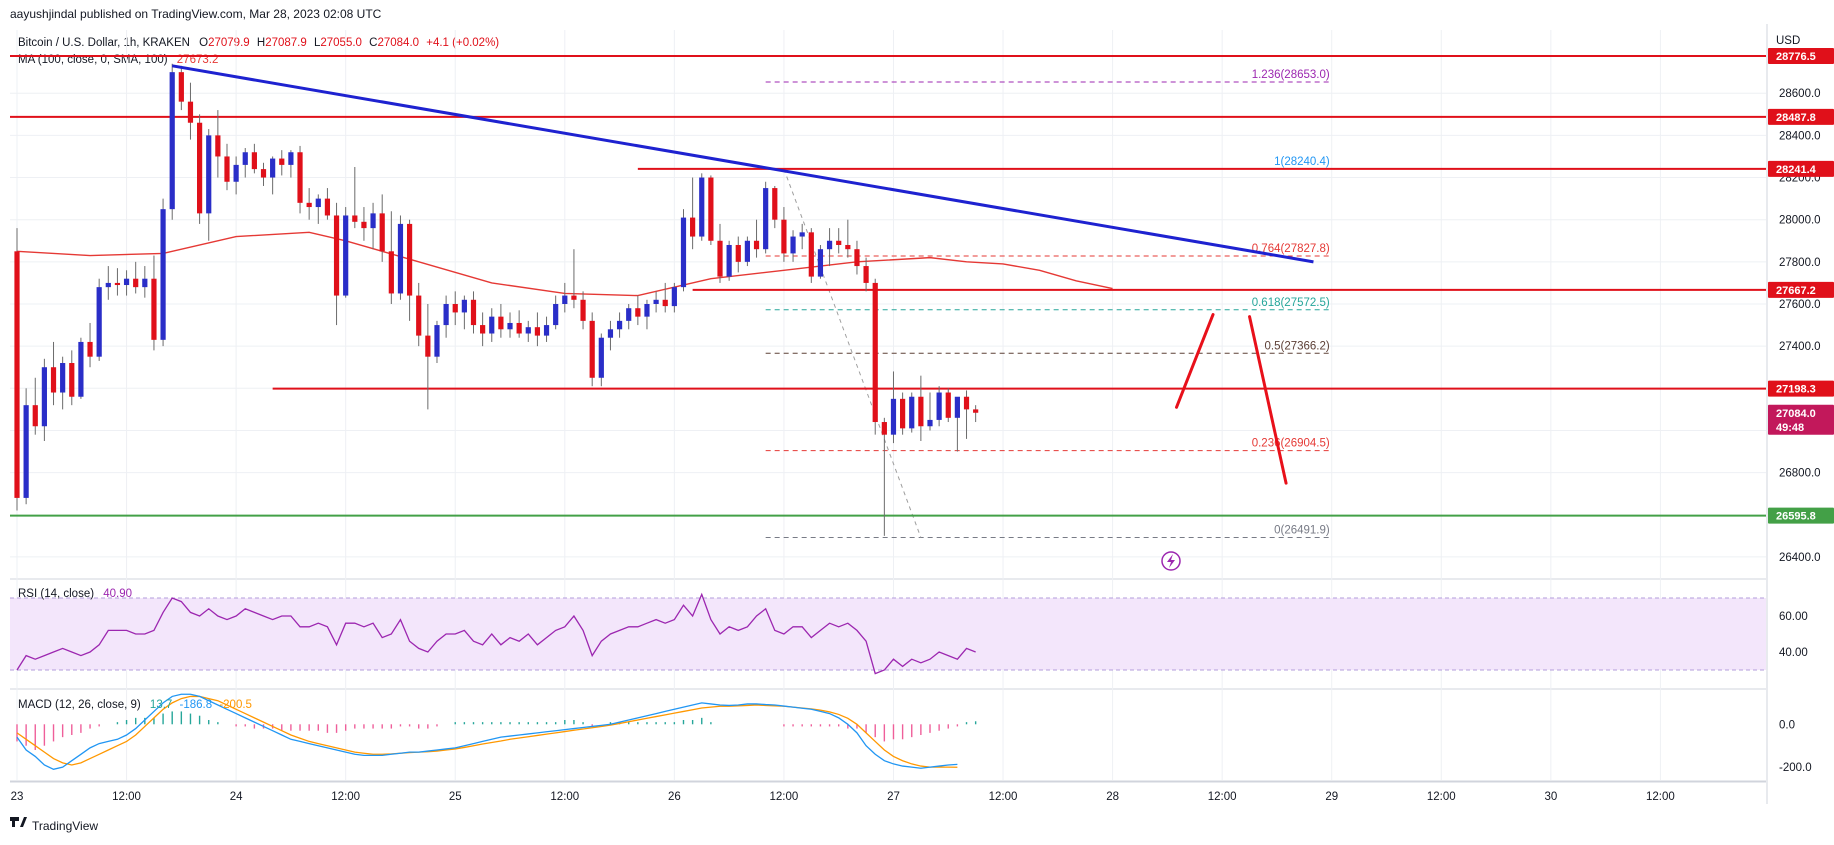 The width and height of the screenshot is (1834, 845). What do you see at coordinates (203, 43) in the screenshot?
I see `legend-o-label: O` at bounding box center [203, 43].